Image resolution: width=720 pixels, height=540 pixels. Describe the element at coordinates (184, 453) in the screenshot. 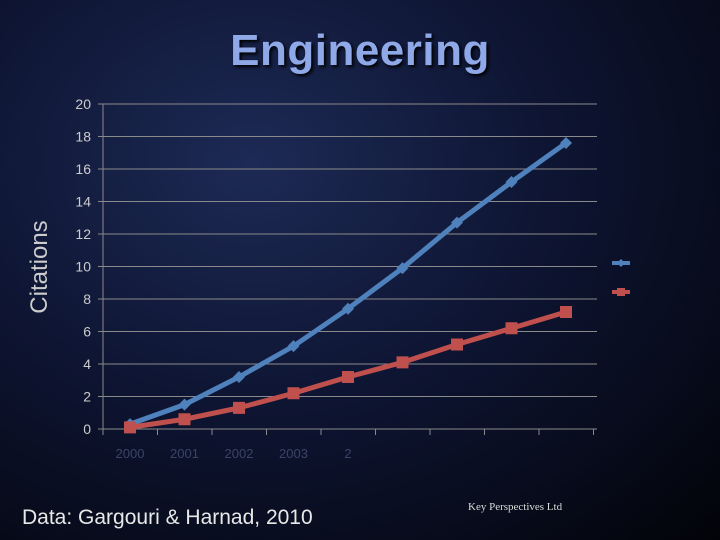

I see `x-tick-label: 2001` at that location.